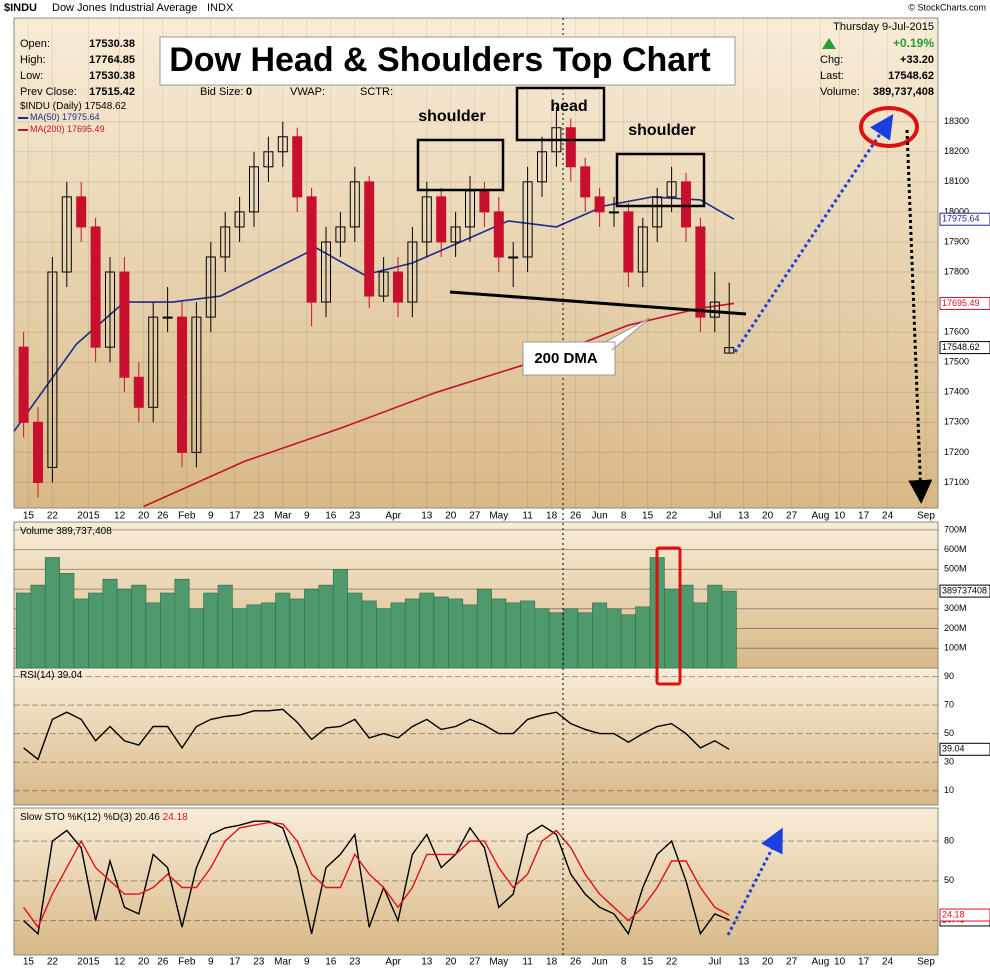 The image size is (990, 970). Describe the element at coordinates (913, 43) in the screenshot. I see `change-pct: +0.19%` at that location.